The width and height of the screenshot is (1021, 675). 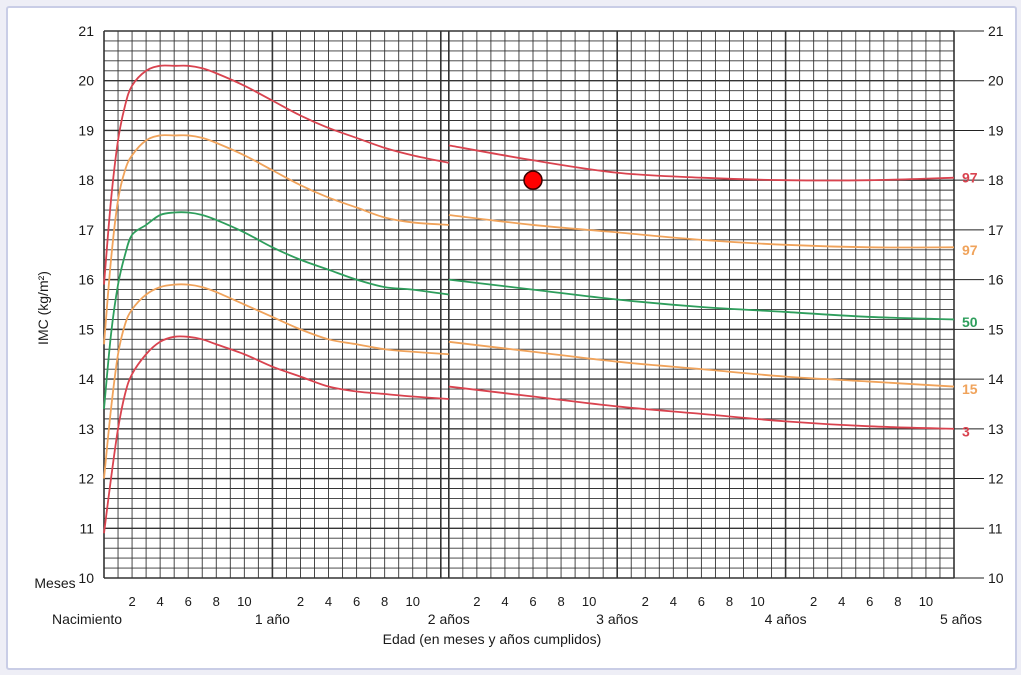 What do you see at coordinates (961, 619) in the screenshot?
I see `year-label: 5 años` at bounding box center [961, 619].